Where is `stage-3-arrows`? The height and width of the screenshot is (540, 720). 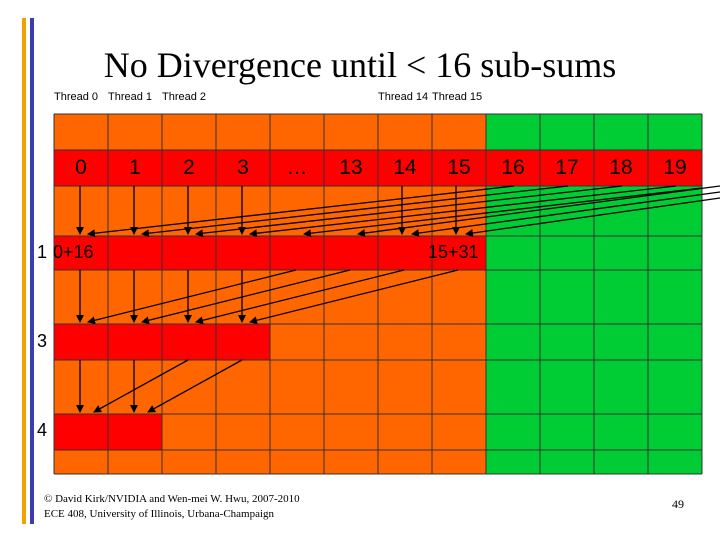
stage-3-arrows is located at coordinates (159, 386).